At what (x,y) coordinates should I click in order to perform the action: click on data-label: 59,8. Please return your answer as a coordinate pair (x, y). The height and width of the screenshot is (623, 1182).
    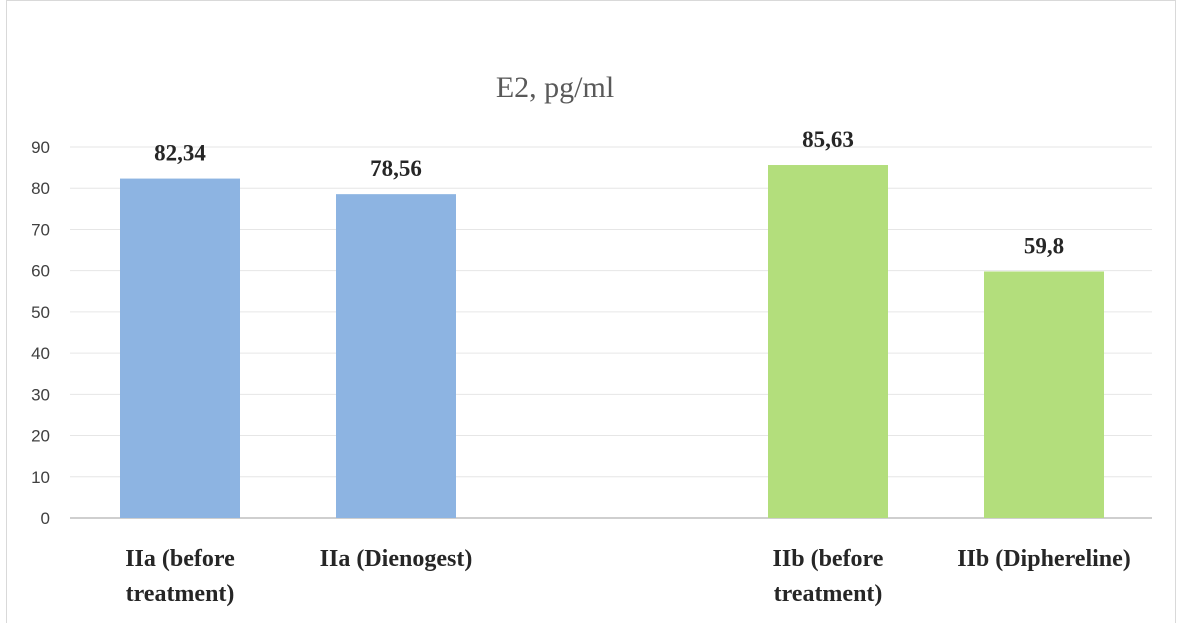
    Looking at the image, I should click on (1044, 245).